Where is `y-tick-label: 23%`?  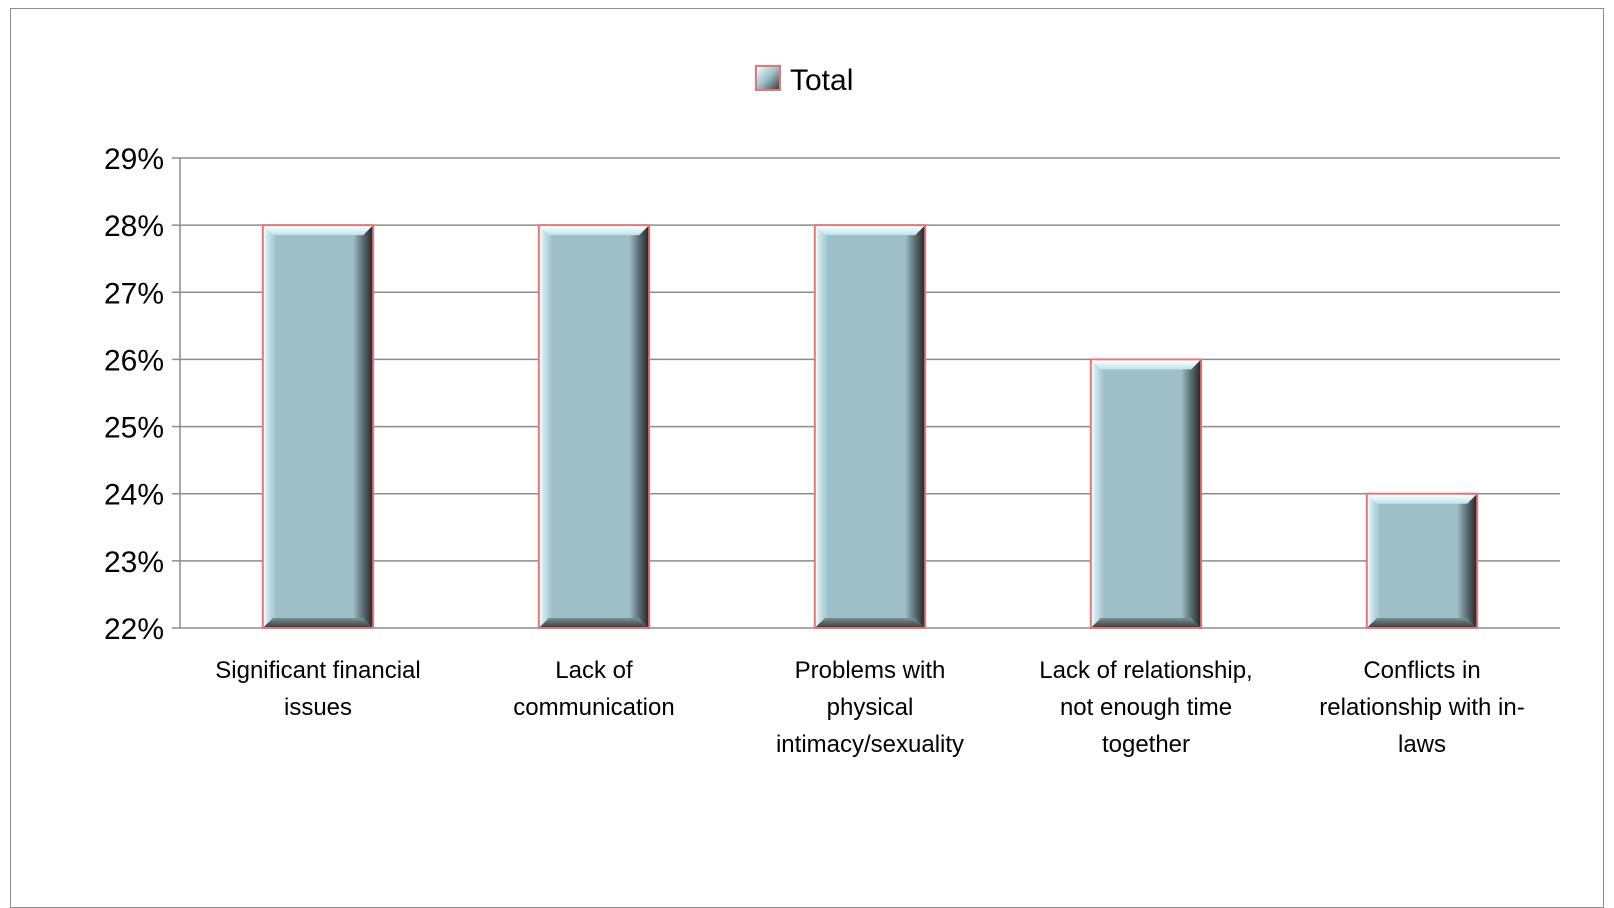
y-tick-label: 23% is located at coordinates (134, 562).